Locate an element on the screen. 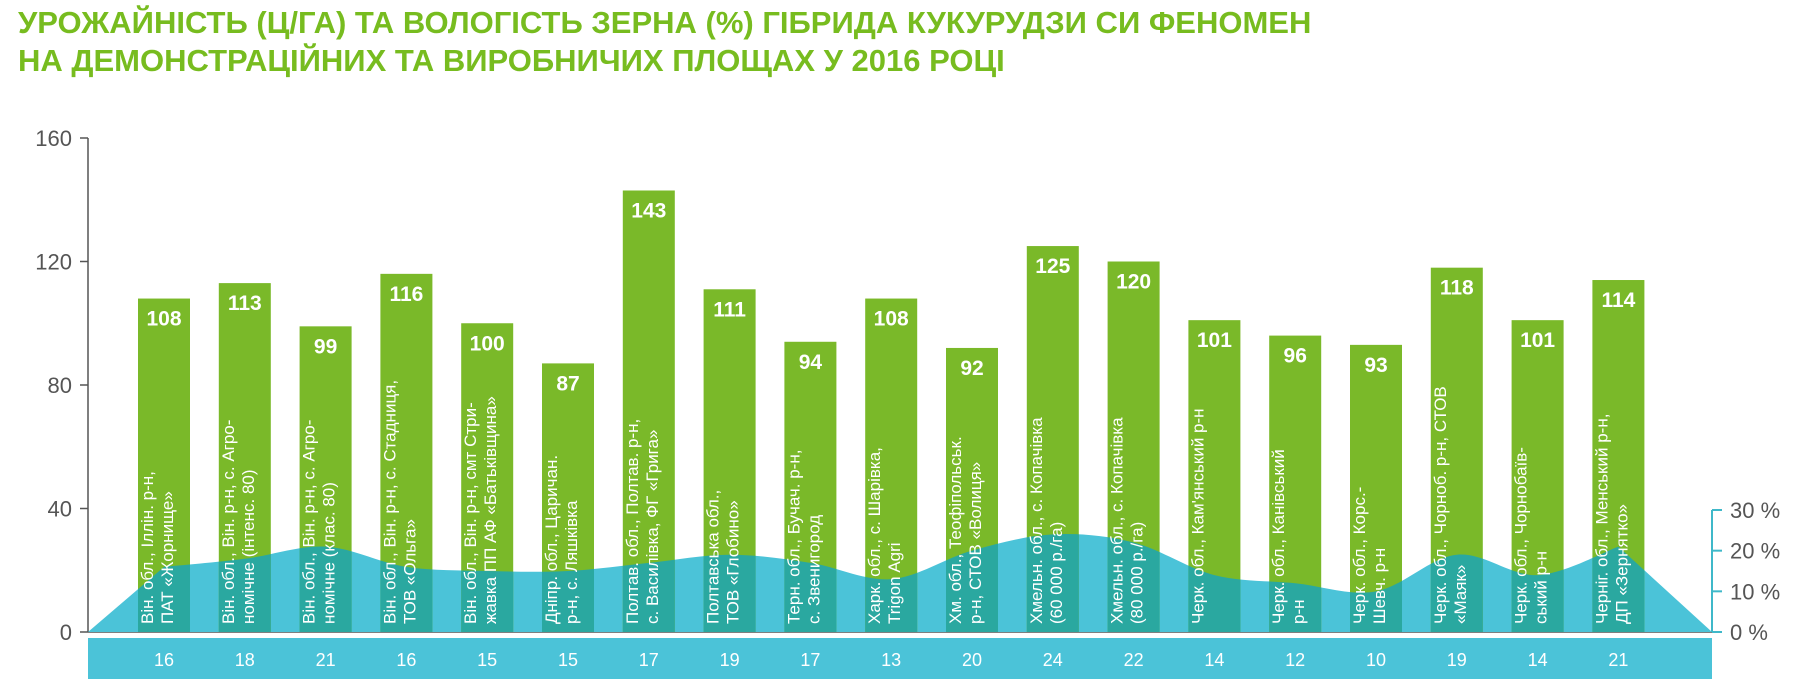 The width and height of the screenshot is (1809, 692). category-label: Він. обл., Іллін. р-н,ПАТ «Жорнище» is located at coordinates (157, 547).